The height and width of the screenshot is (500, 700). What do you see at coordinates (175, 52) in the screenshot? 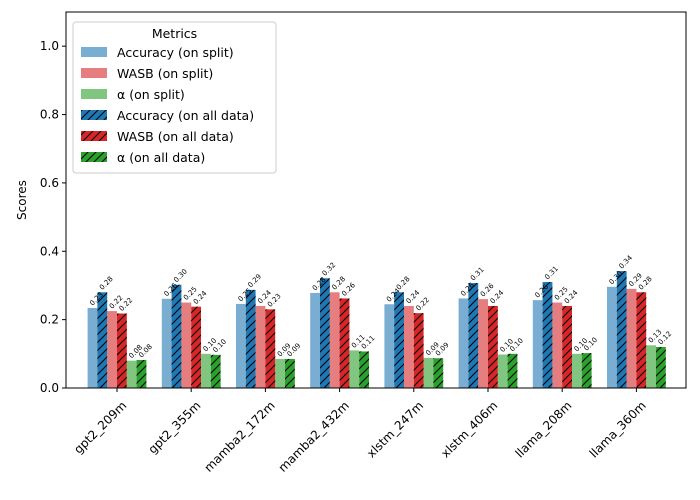
I see `legend-label-0: Accuracy (on split)` at bounding box center [175, 52].